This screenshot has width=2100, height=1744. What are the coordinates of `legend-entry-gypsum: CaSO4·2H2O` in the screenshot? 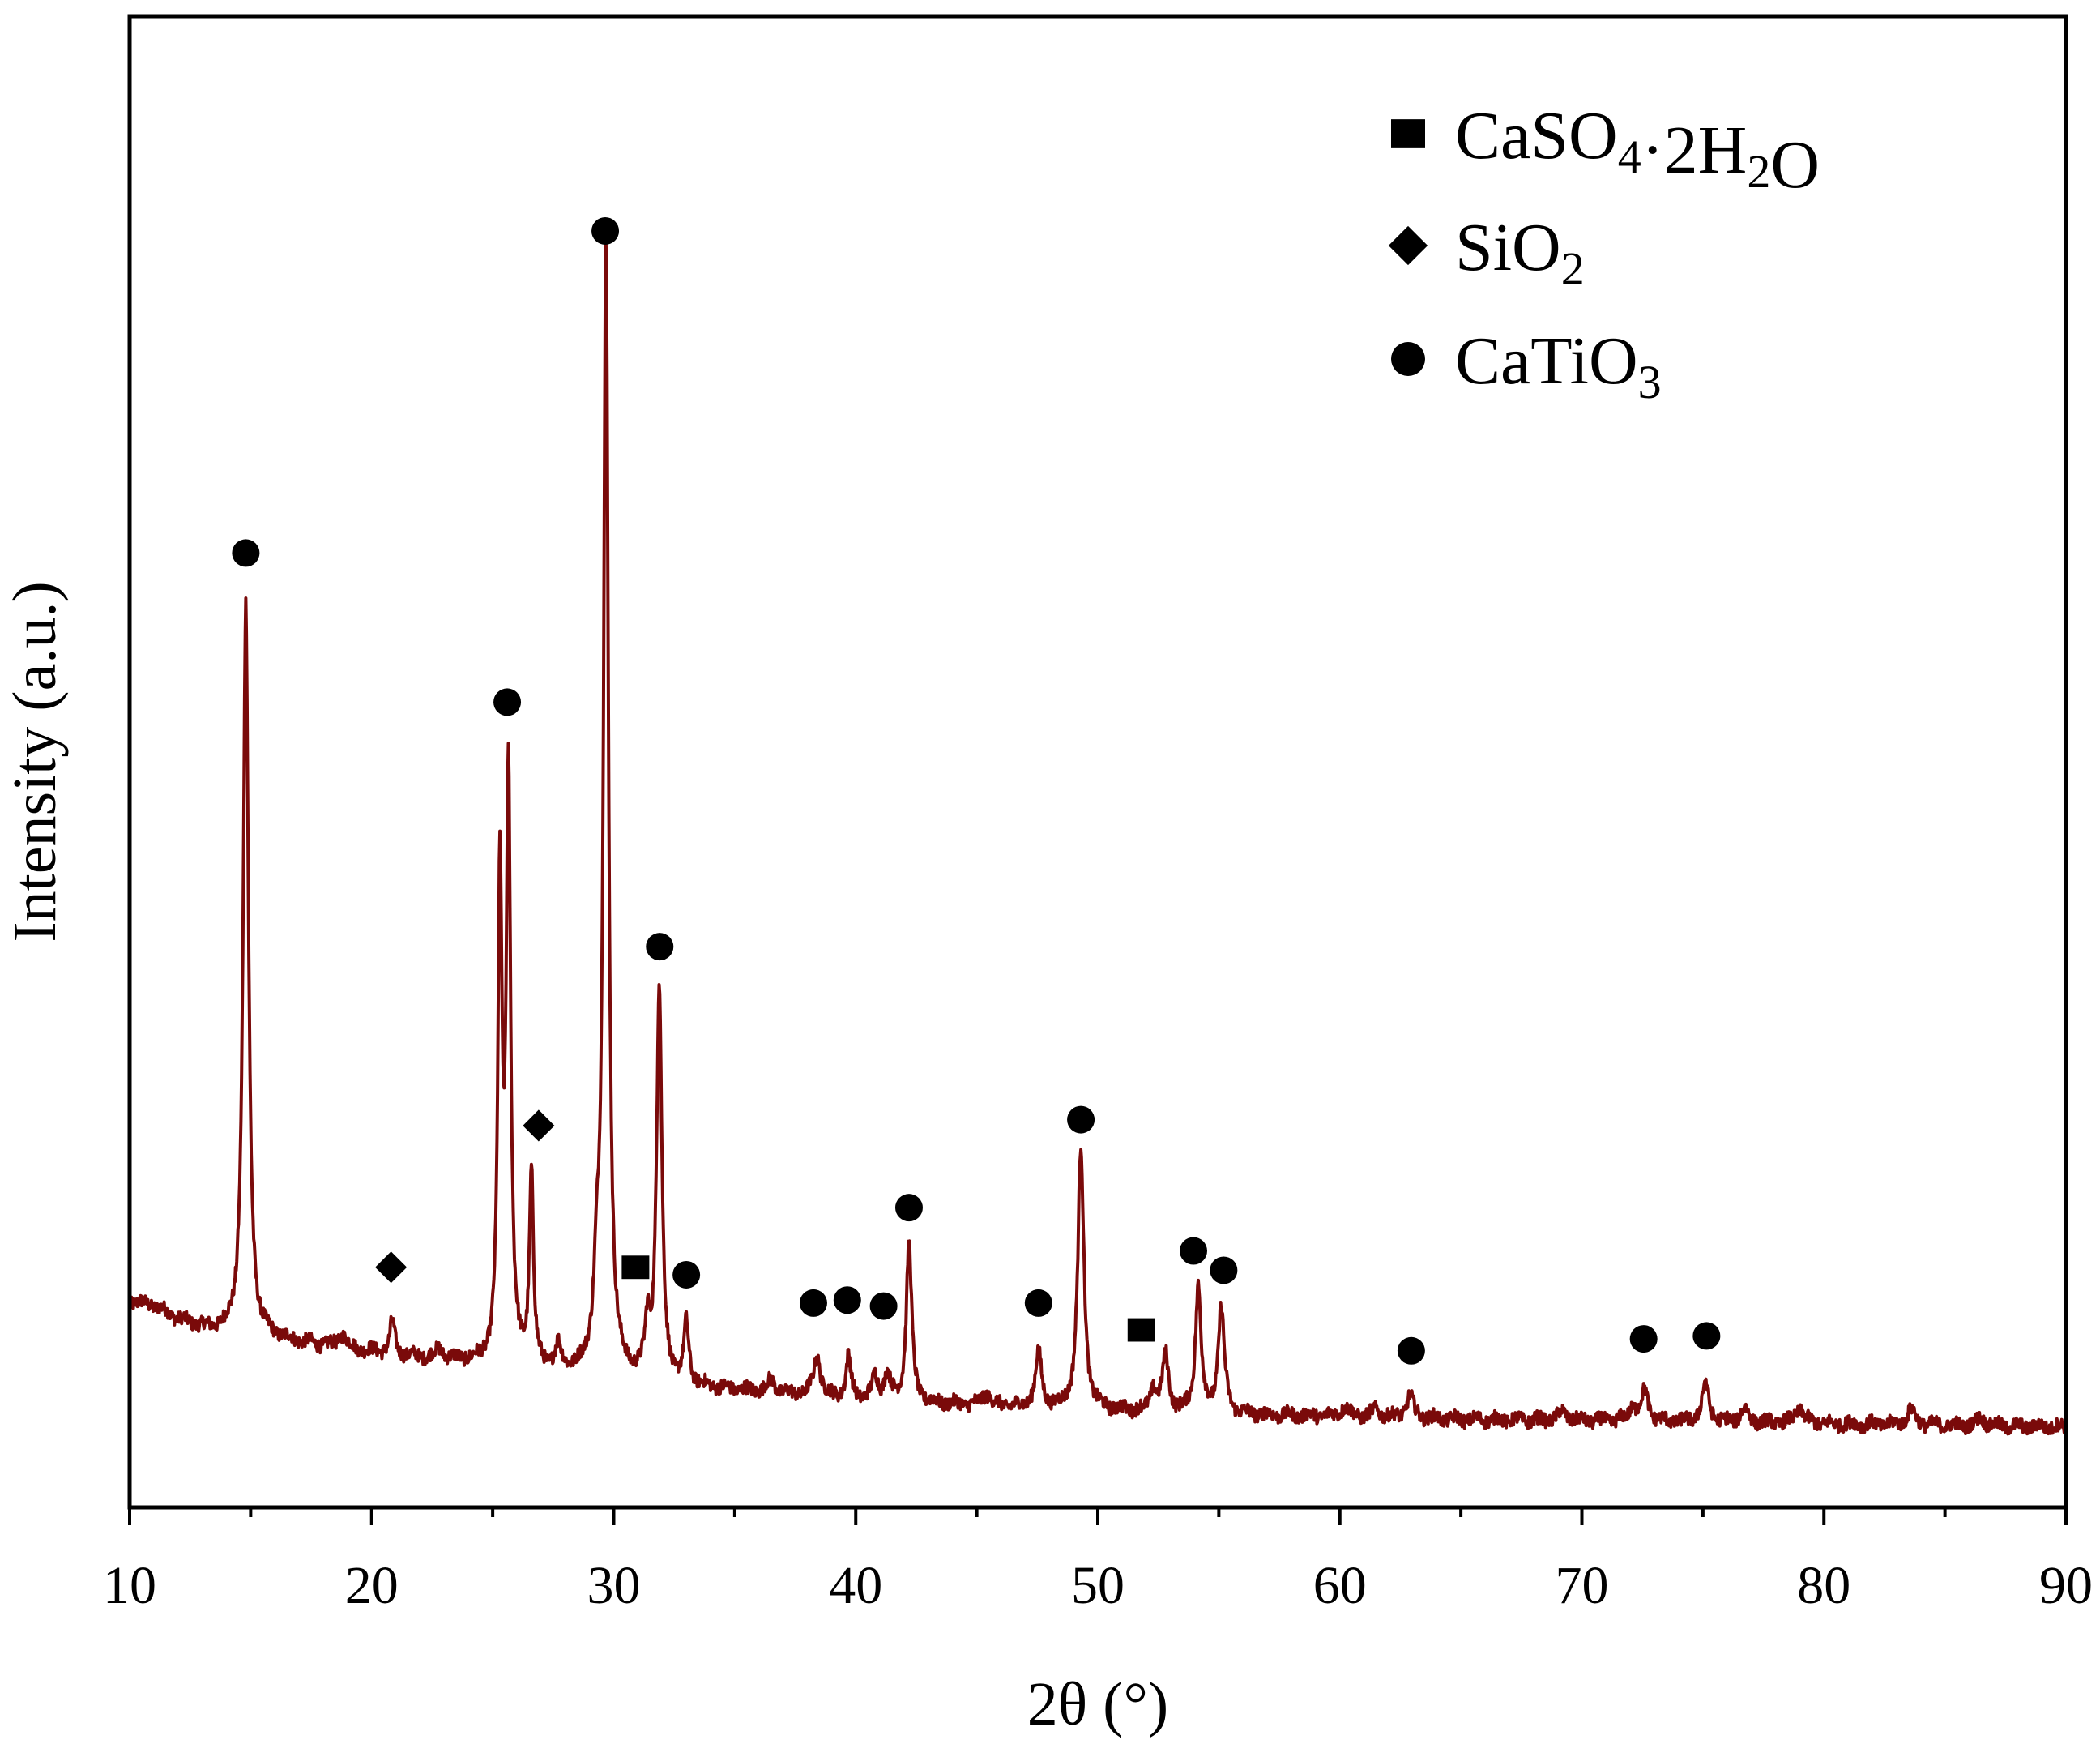 It's located at (1605, 150).